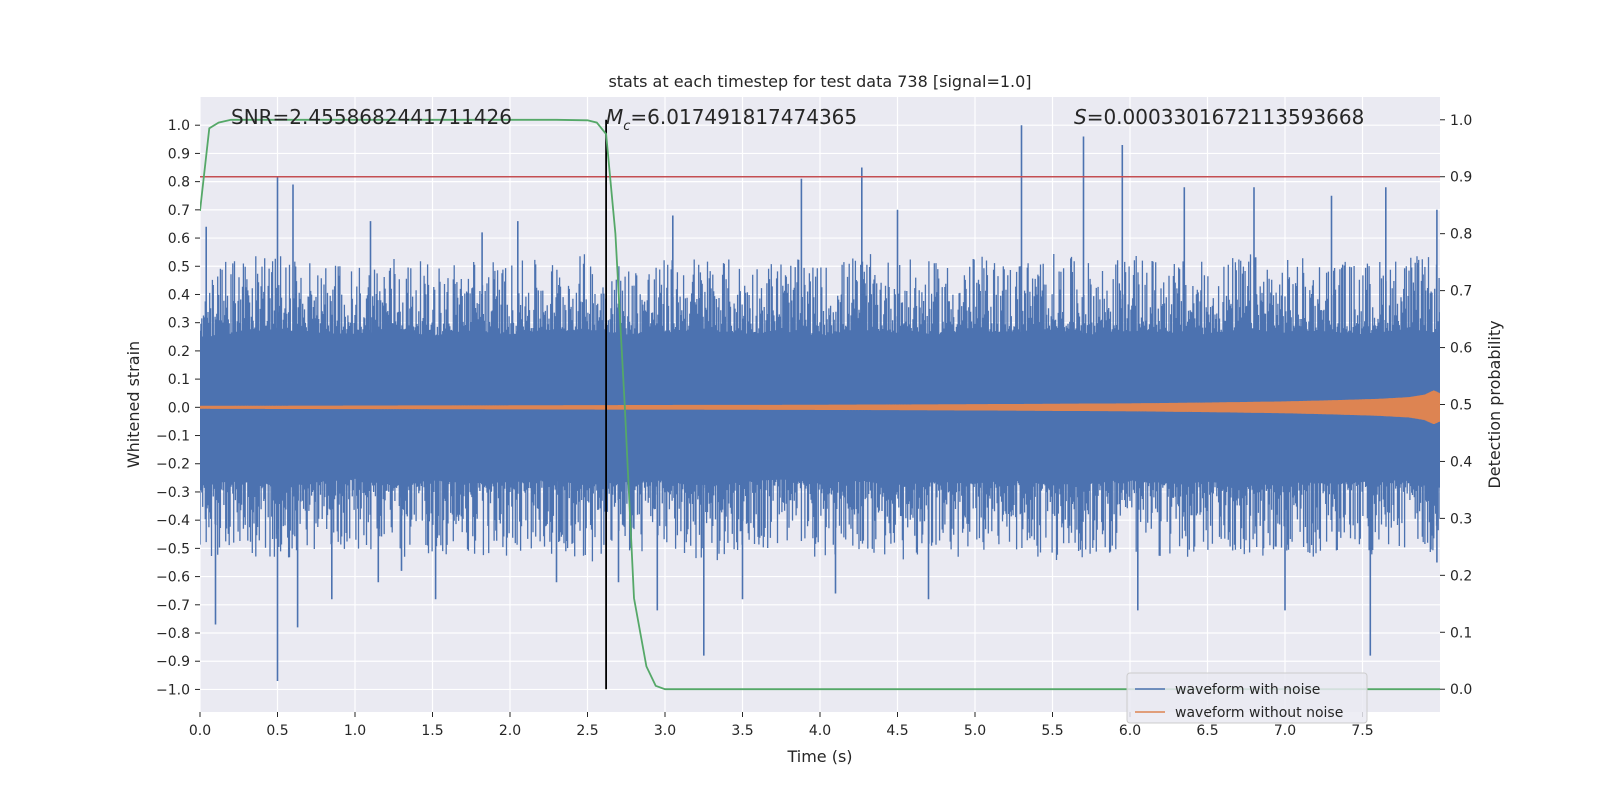  What do you see at coordinates (173, 690) in the screenshot?
I see `left-tick-label: −1.0` at bounding box center [173, 690].